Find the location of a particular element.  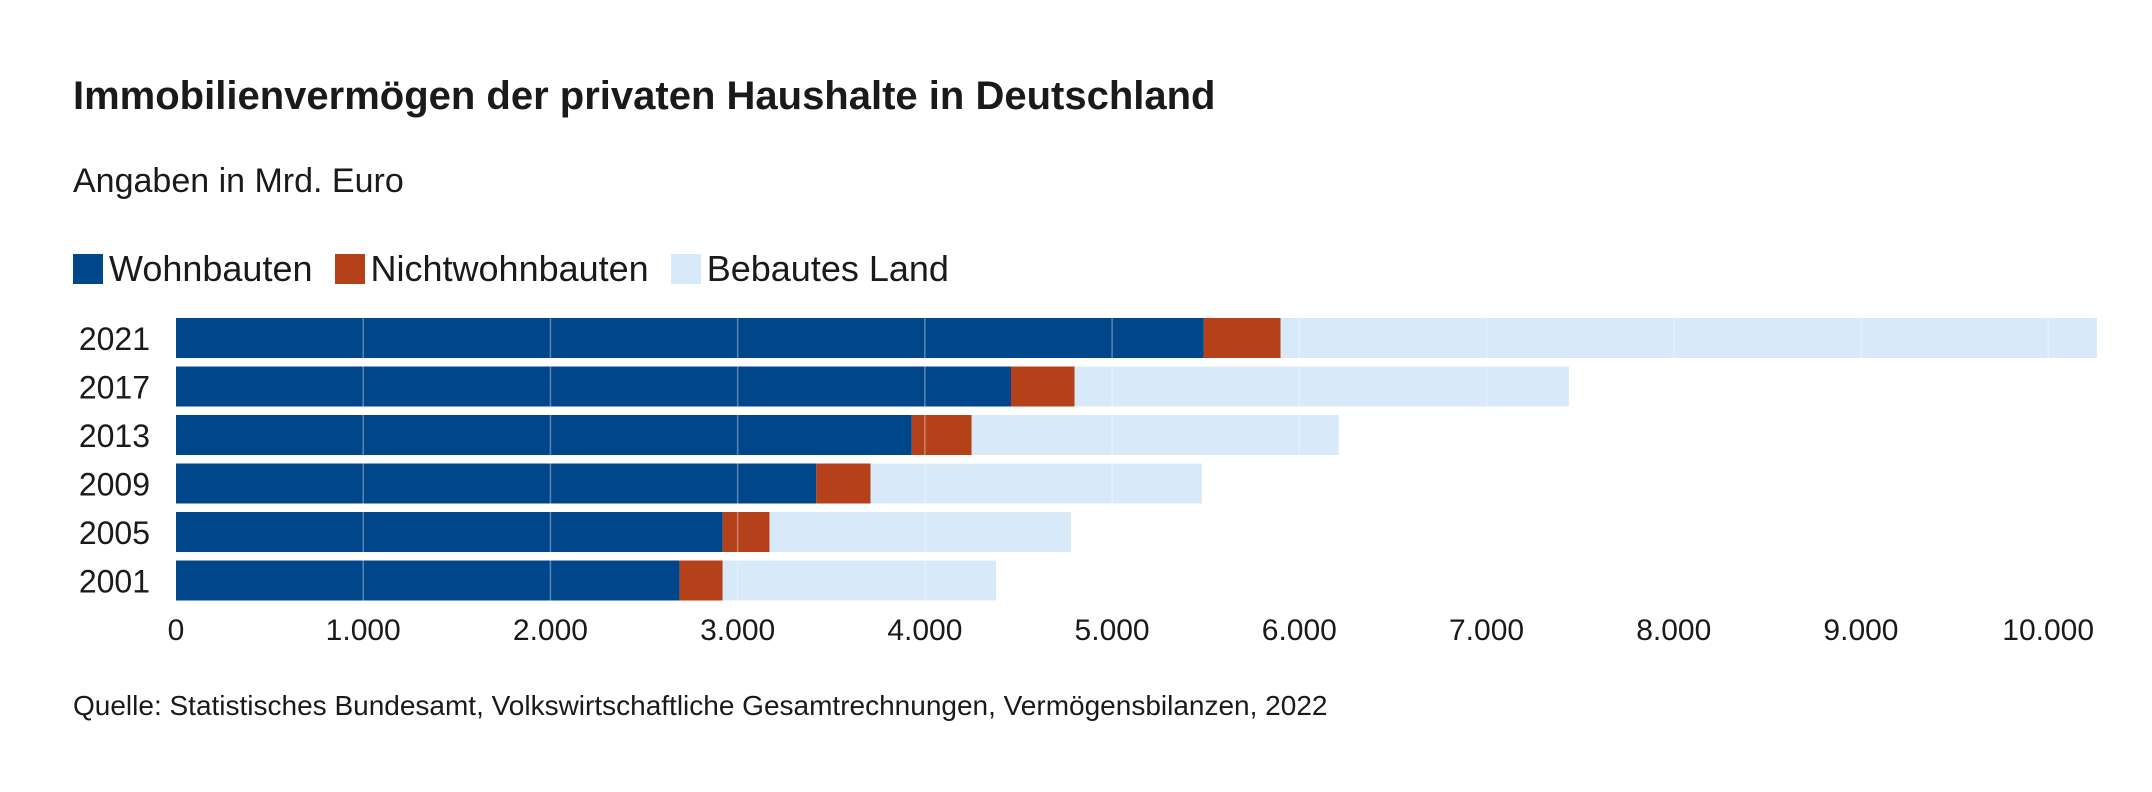

legend-item-nichtwohnbauten: Nichtwohnbauten is located at coordinates (491, 269).